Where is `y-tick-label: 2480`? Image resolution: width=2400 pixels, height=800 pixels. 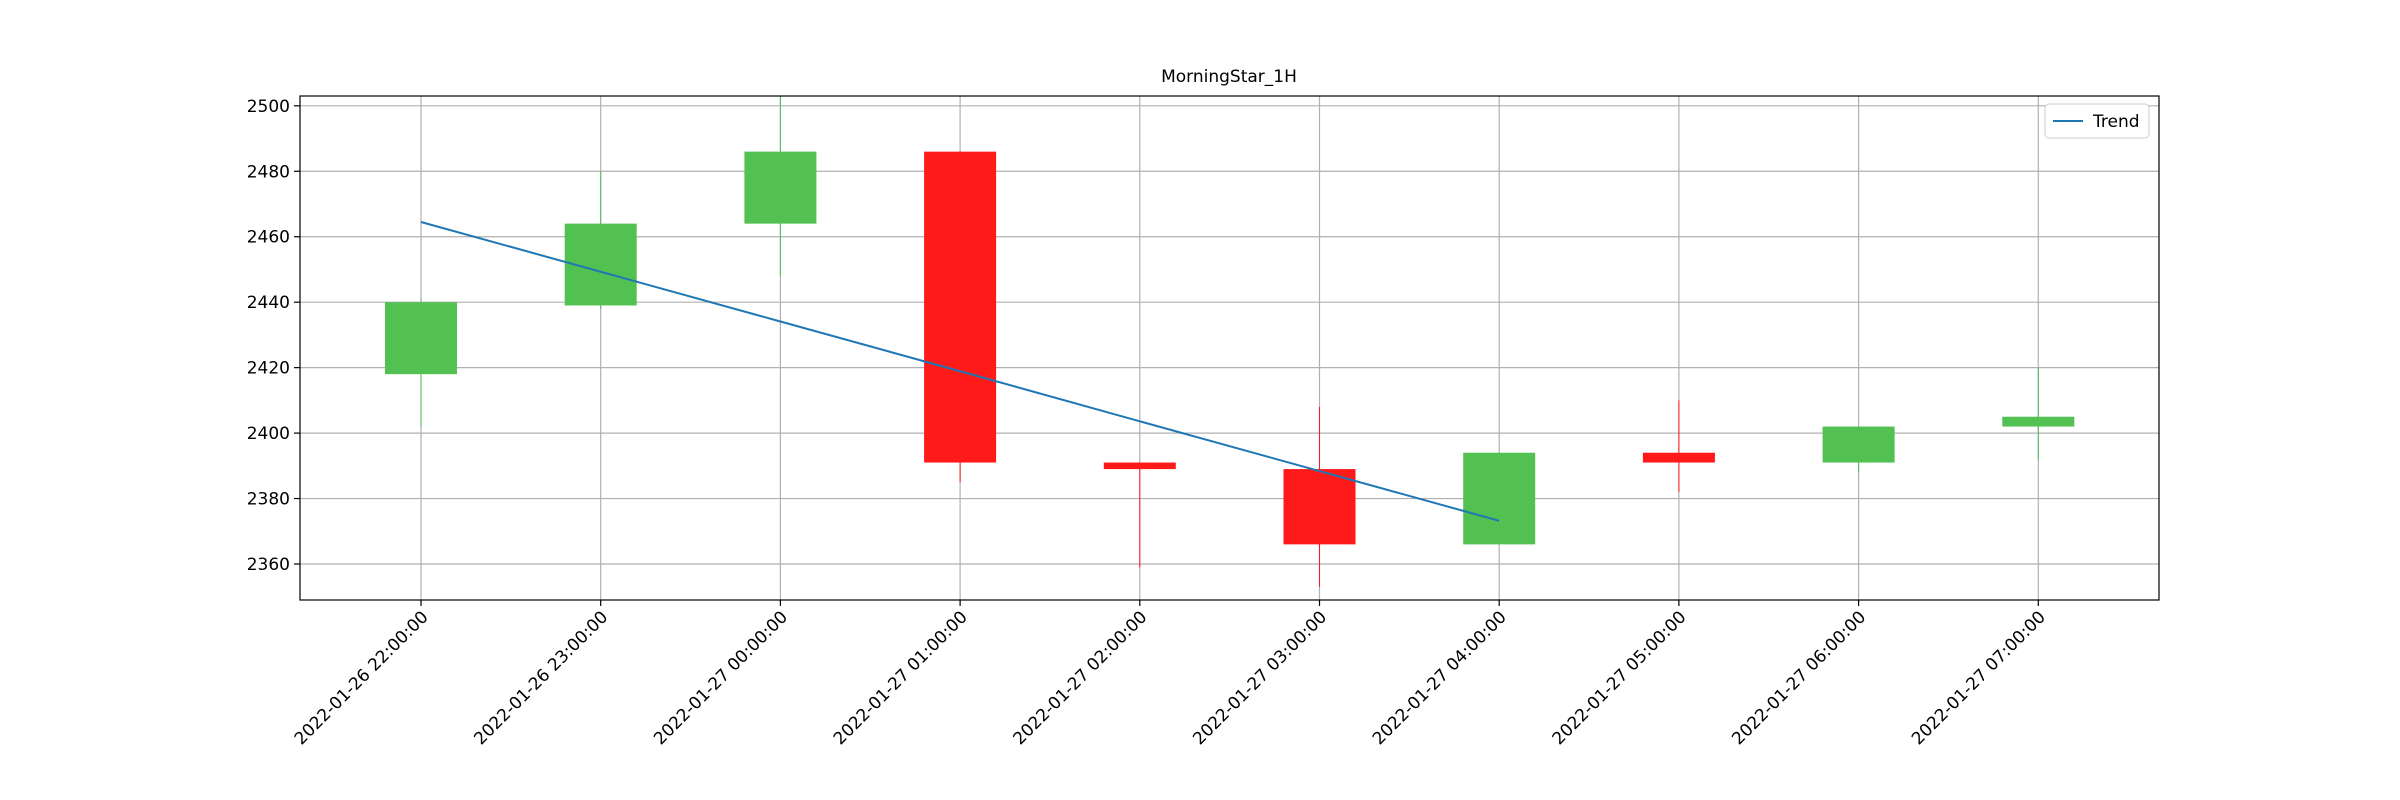
y-tick-label: 2480 is located at coordinates (268, 172).